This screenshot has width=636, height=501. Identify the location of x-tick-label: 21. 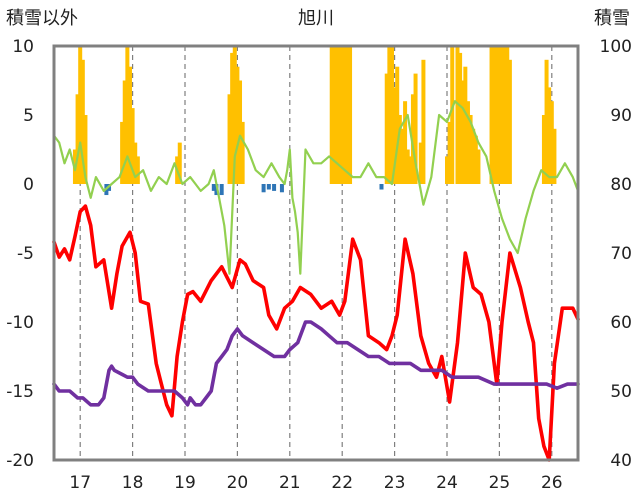
(290, 483).